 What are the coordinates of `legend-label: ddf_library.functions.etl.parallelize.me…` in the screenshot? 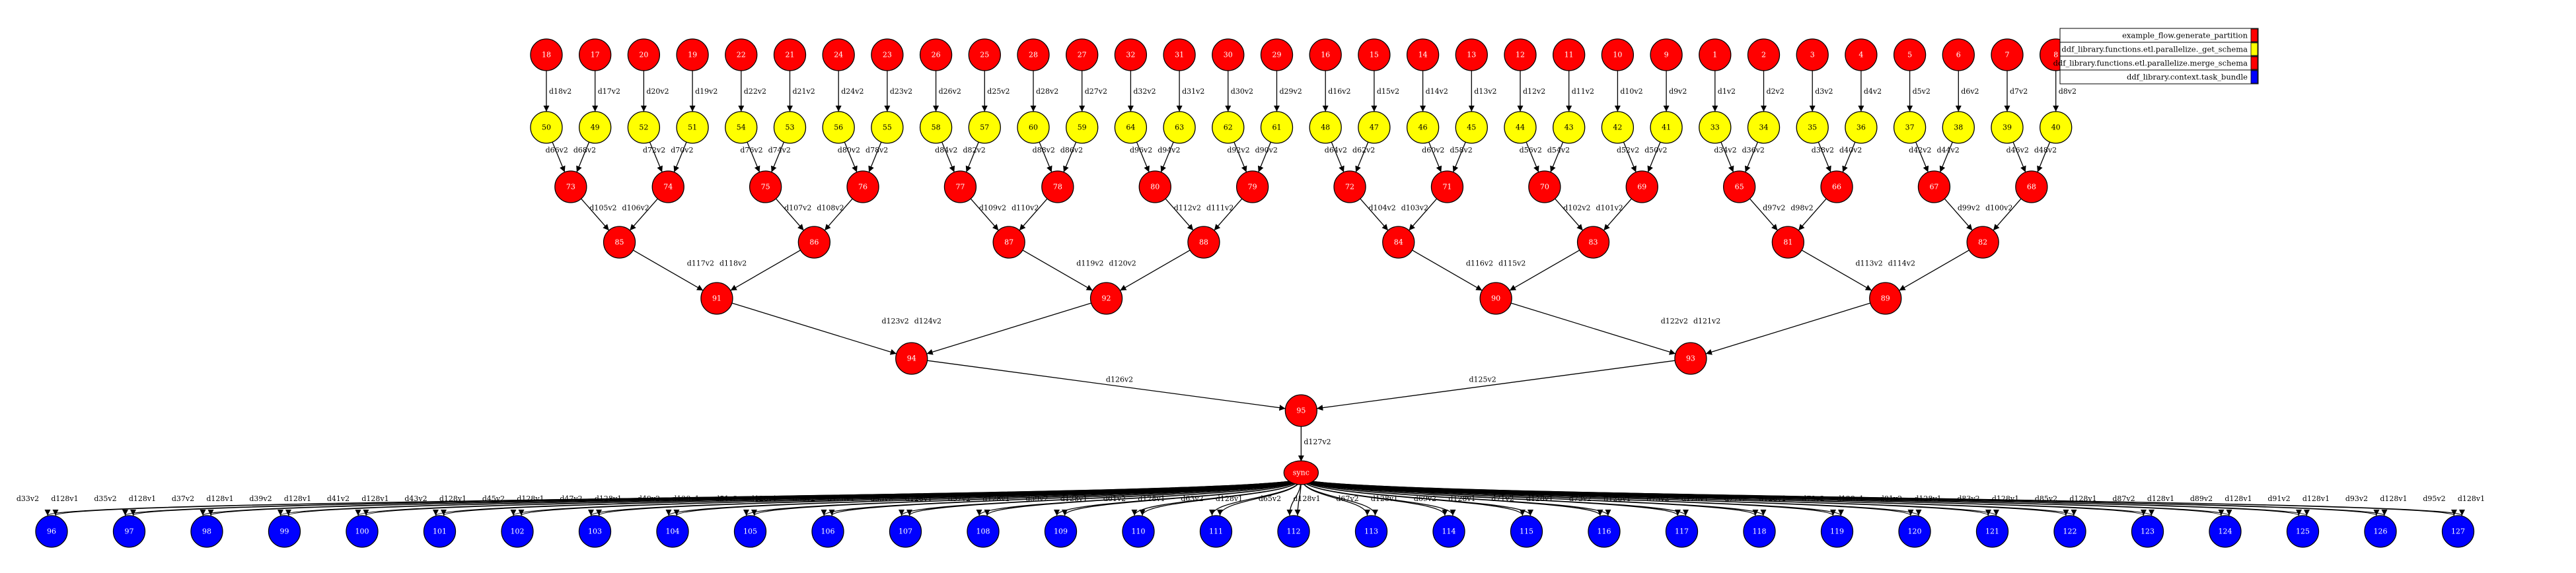 It's located at (2150, 63).